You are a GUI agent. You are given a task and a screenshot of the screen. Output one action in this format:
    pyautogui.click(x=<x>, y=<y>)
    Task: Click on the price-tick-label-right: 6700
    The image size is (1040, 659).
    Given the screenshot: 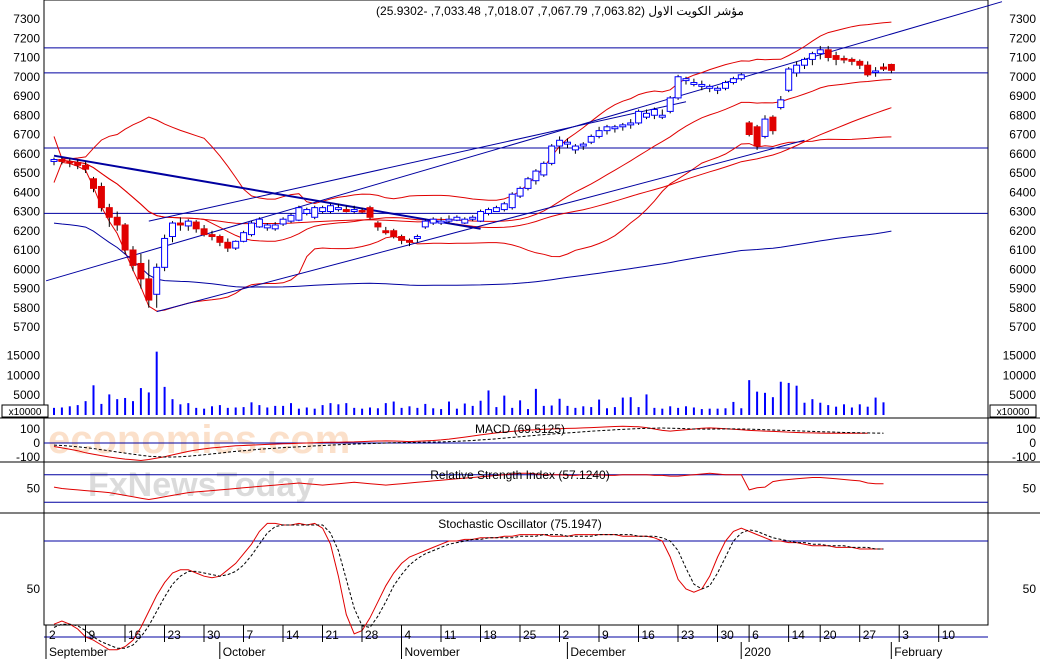 What is the action you would take?
    pyautogui.click(x=1022, y=135)
    